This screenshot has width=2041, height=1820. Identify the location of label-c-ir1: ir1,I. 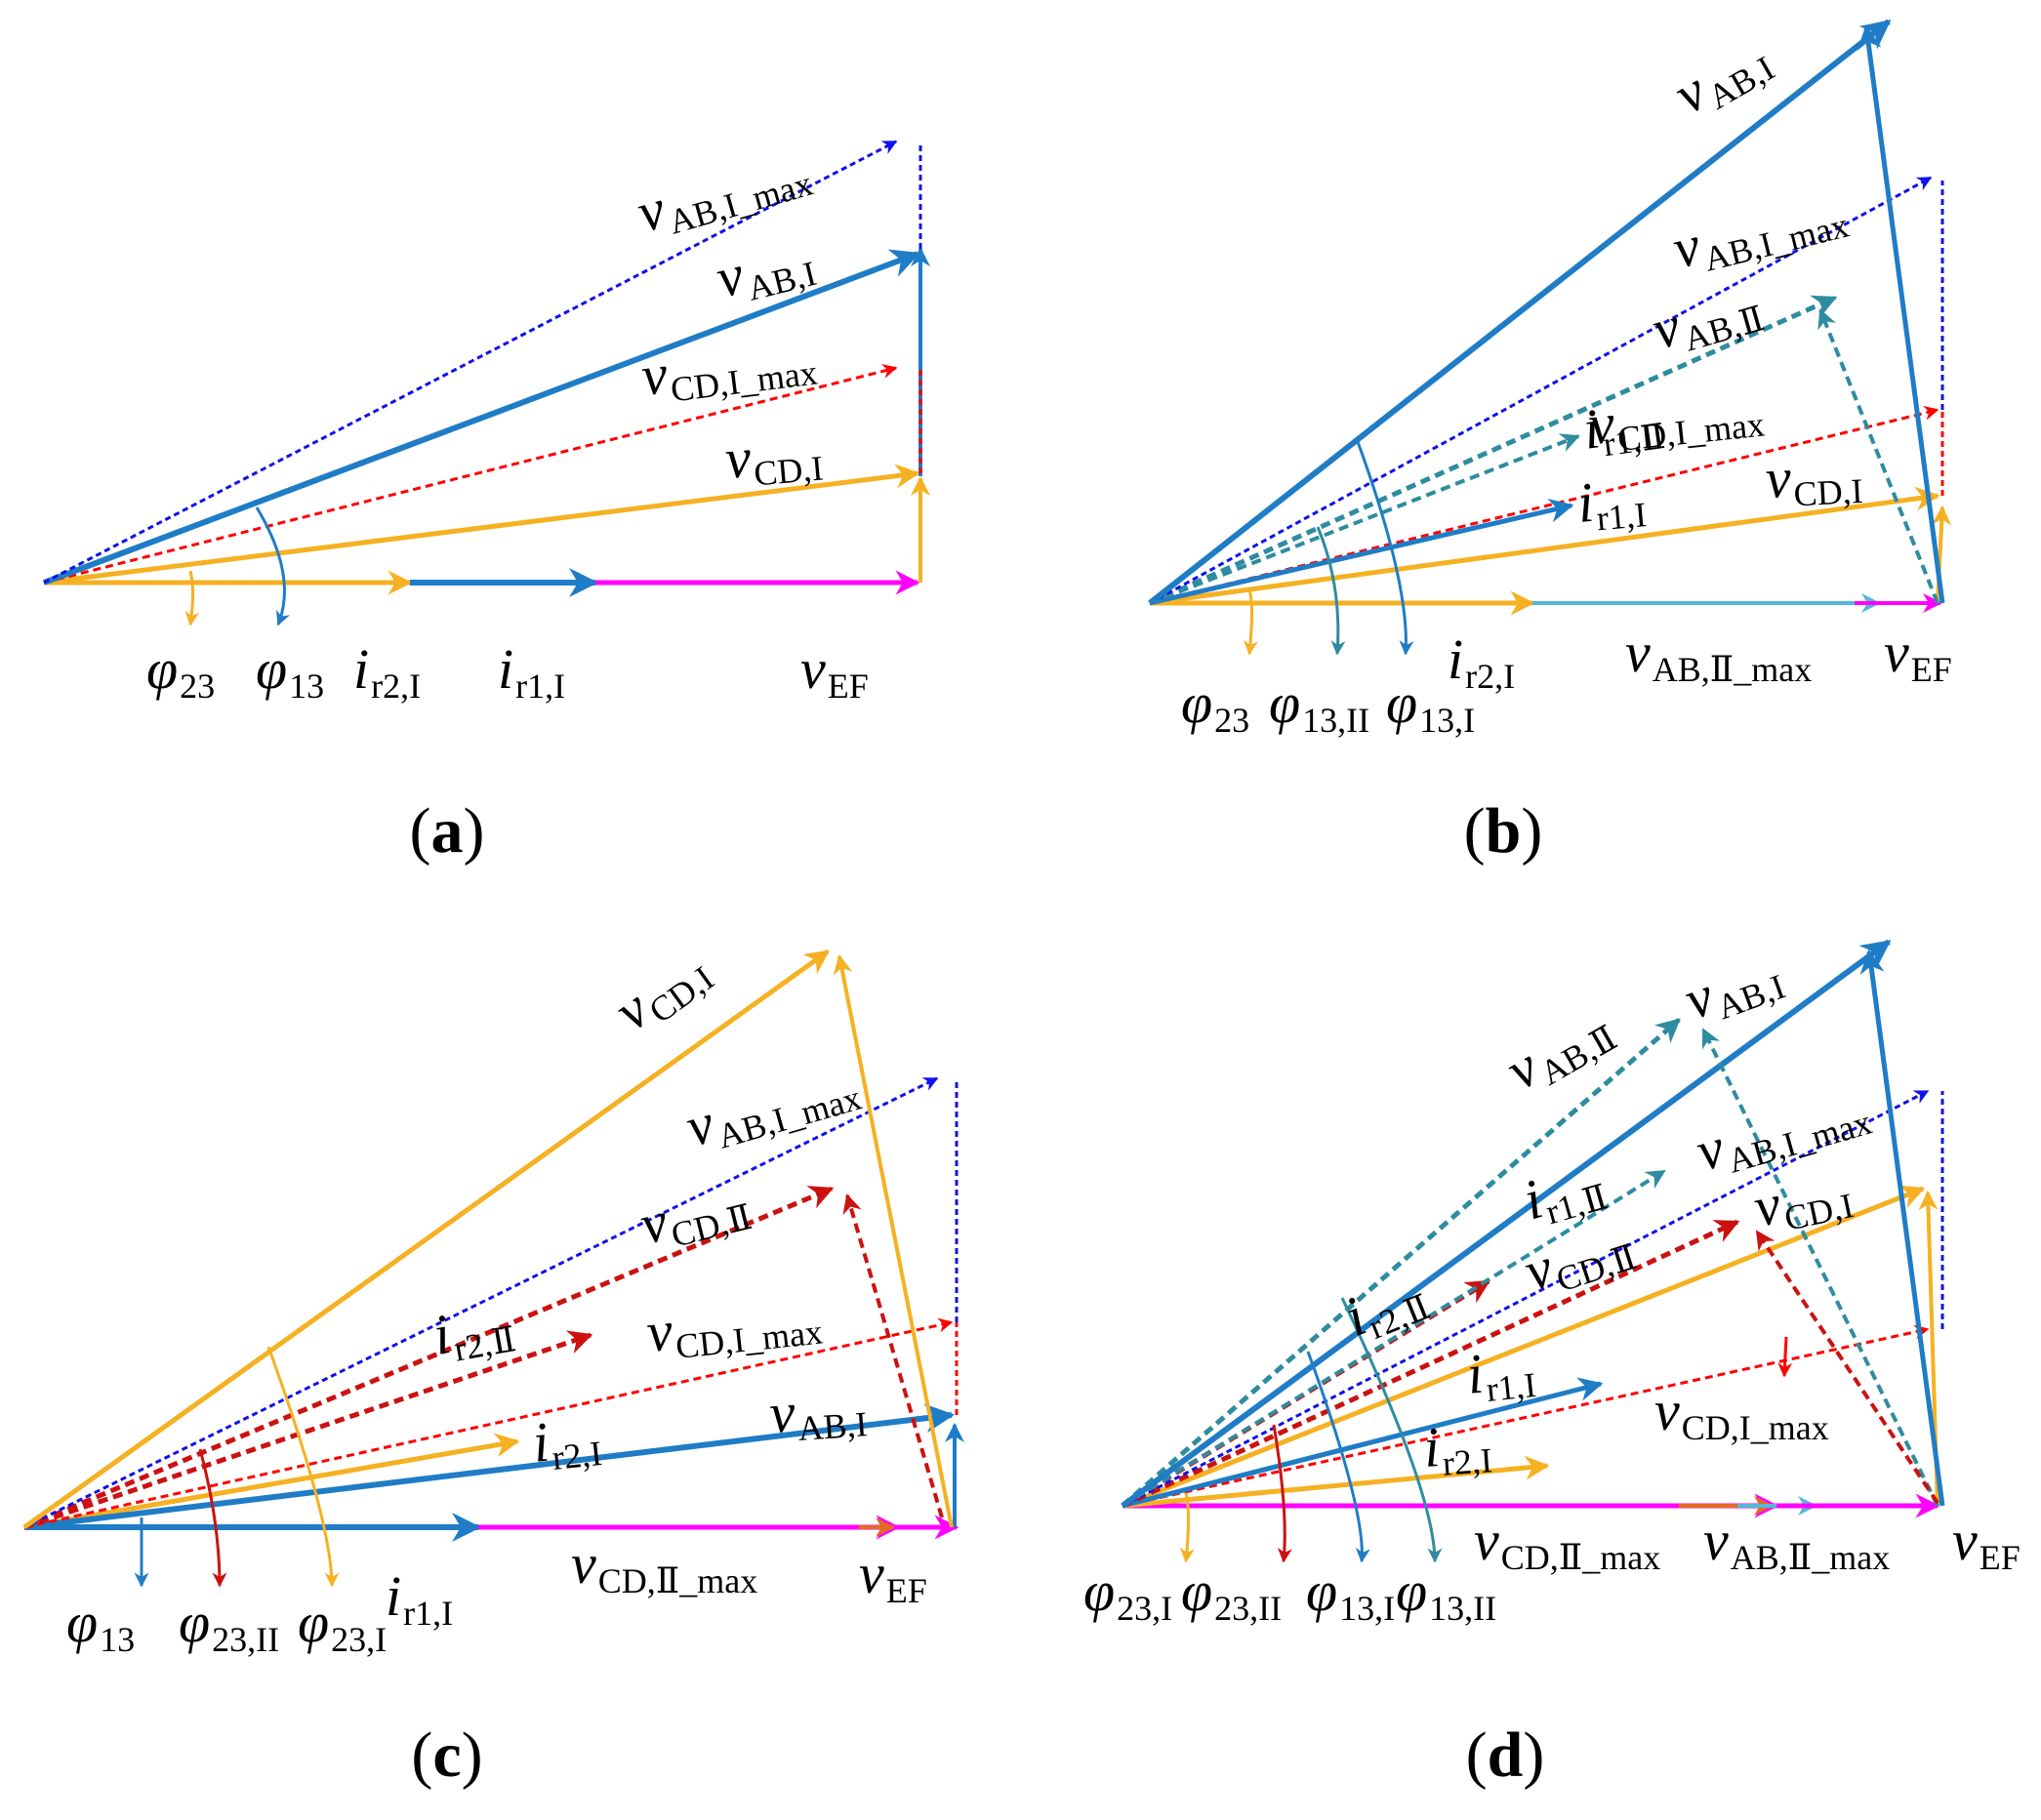
(419, 1598).